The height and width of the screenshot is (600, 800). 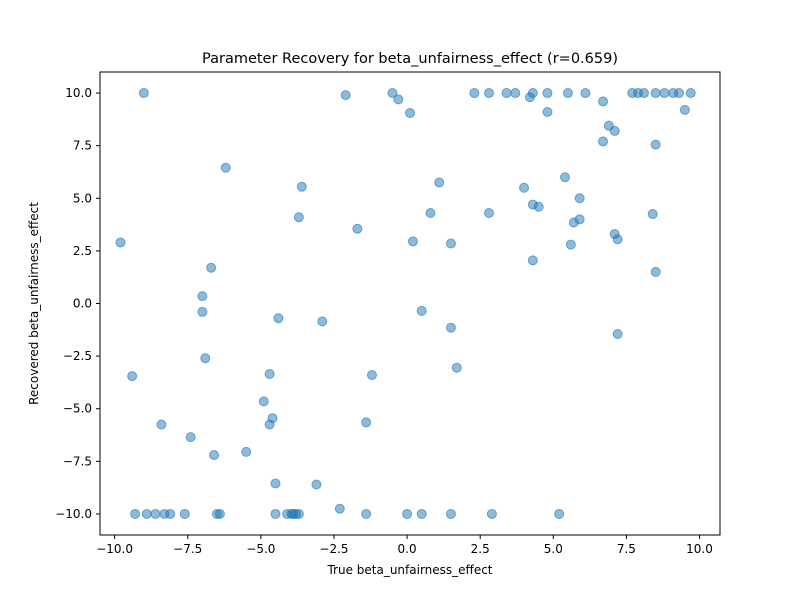 I want to click on x-tick-label: −2.5, so click(x=333, y=549).